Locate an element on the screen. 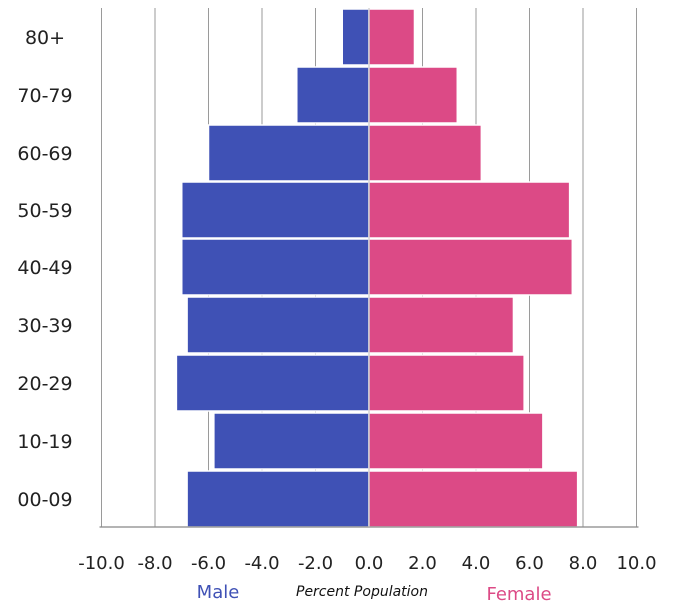  x-axis-title: Percent Population is located at coordinates (362, 592).